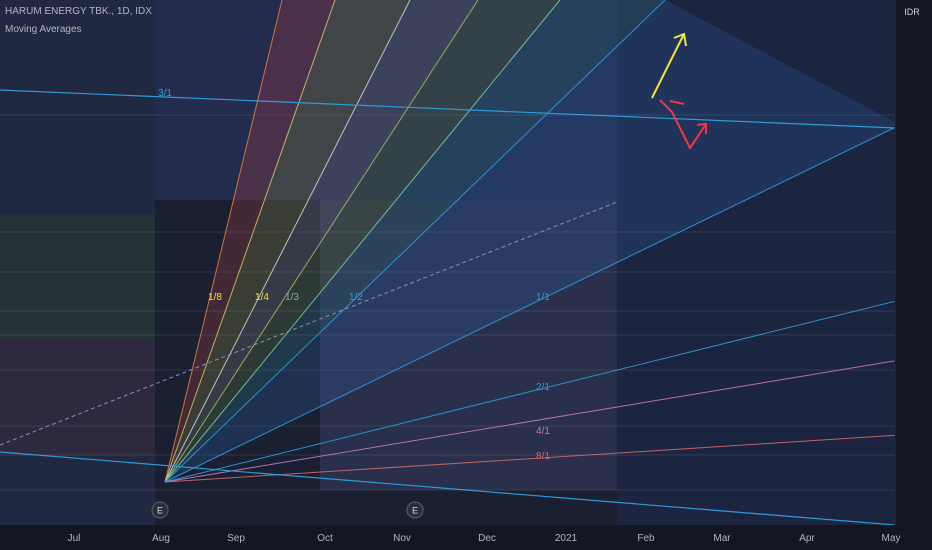  I want to click on fan-label: 8/1, so click(543, 456).